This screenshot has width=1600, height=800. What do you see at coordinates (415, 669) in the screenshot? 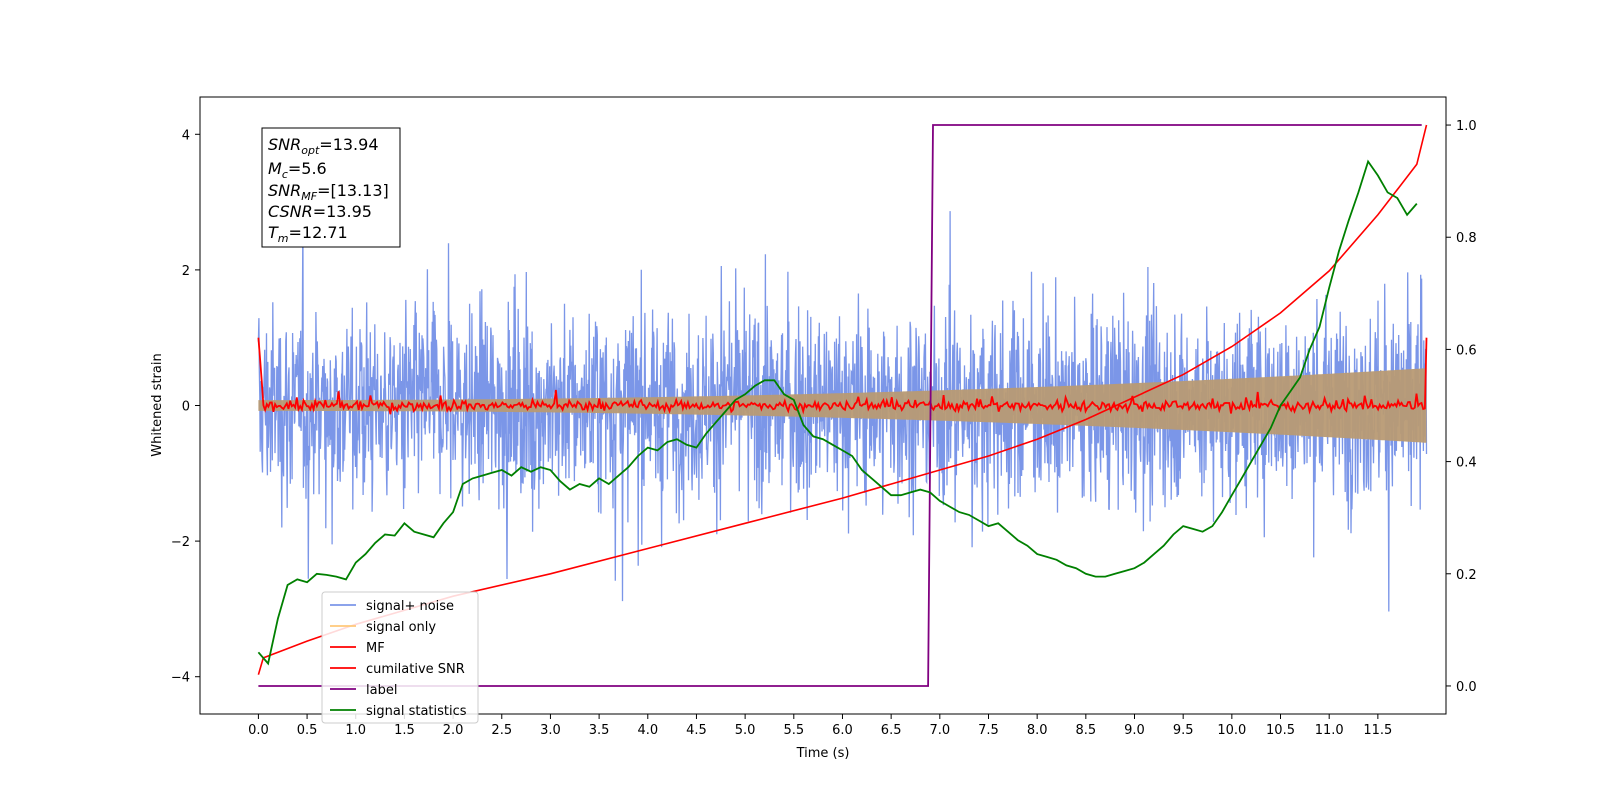
I see `legend-entry-label: cumilative SNR` at bounding box center [415, 669].